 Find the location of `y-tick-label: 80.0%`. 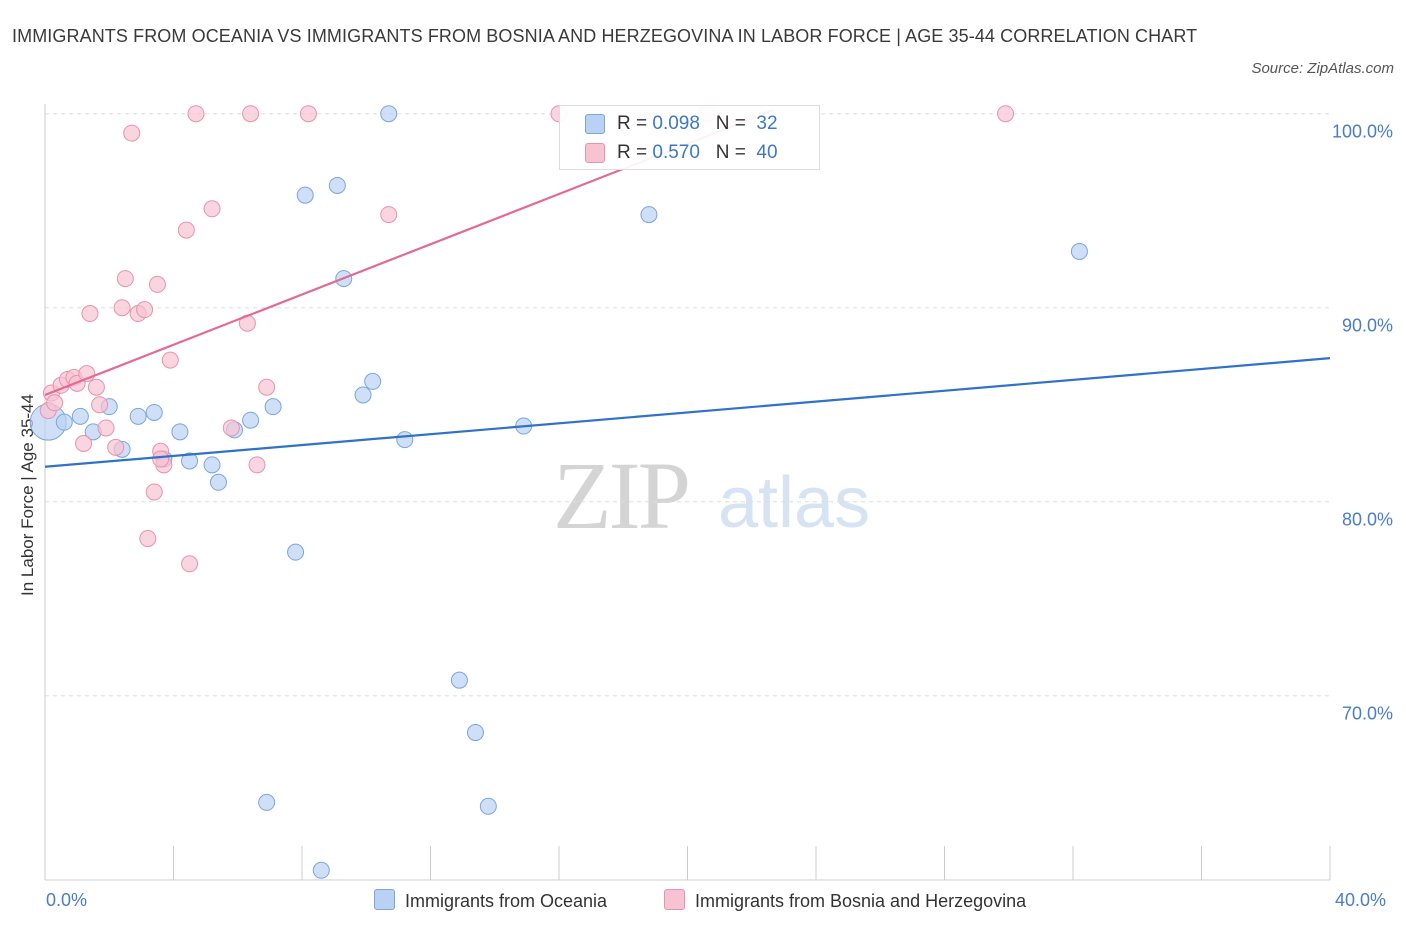

y-tick-label: 80.0% is located at coordinates (1367, 520).